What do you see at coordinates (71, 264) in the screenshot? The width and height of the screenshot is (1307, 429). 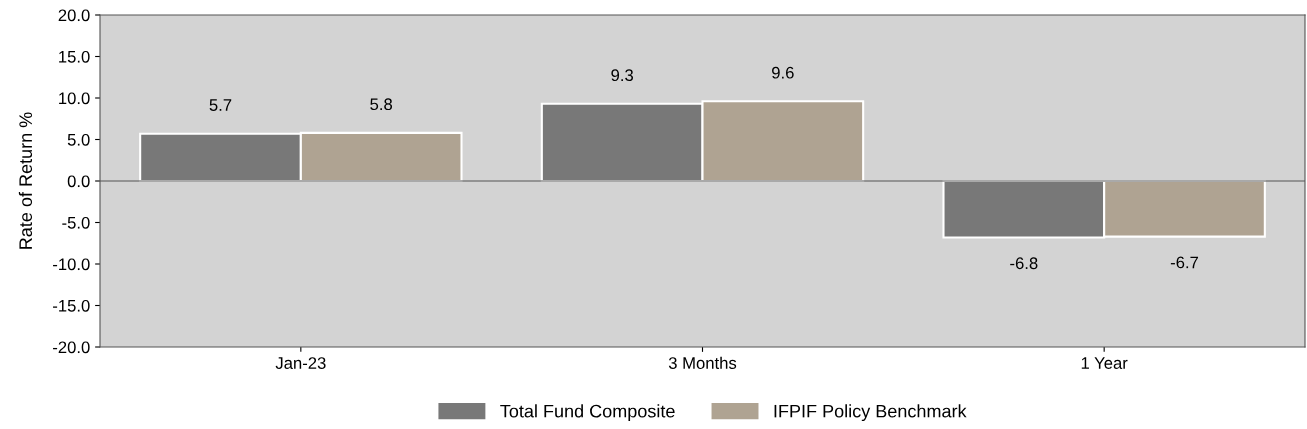 I see `y-tick-label: -10.0` at bounding box center [71, 264].